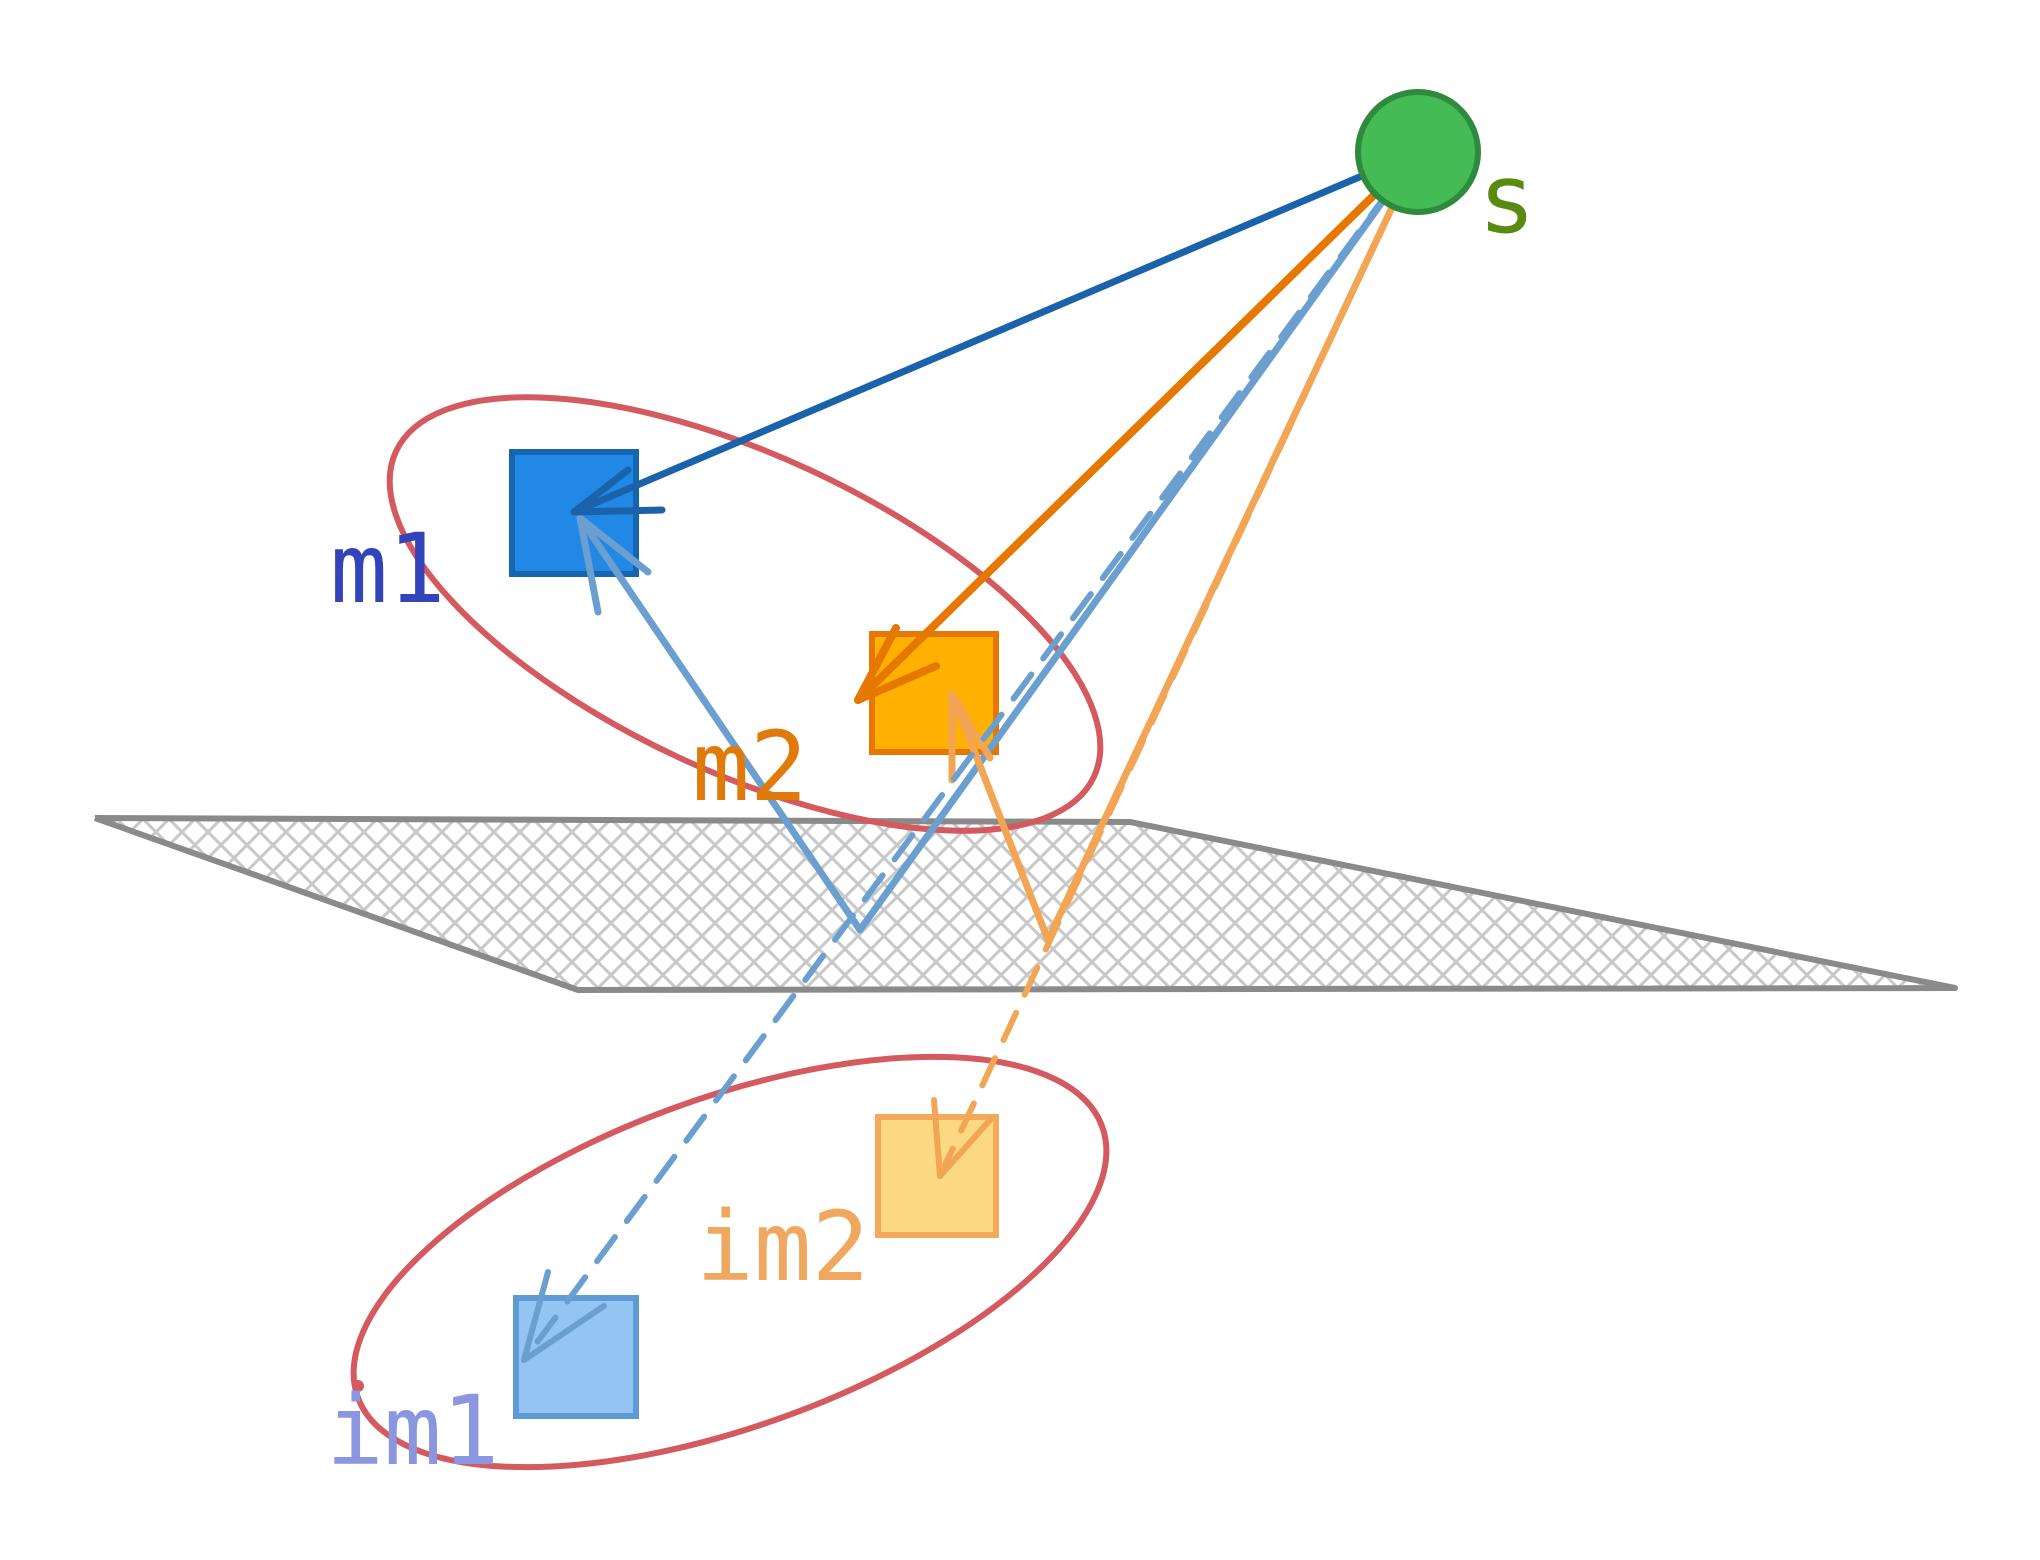 The image size is (2040, 1560). I want to click on wall-hatch-fill, so click(1025, 904).